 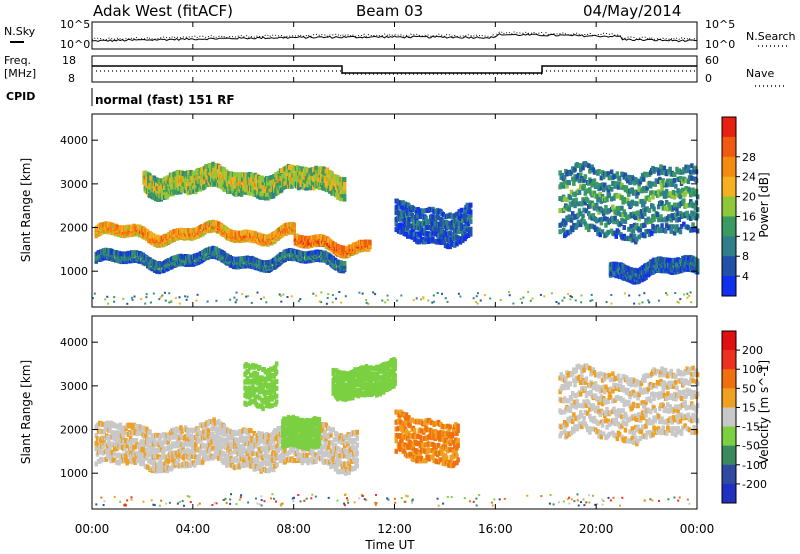 What do you see at coordinates (720, 24) in the screenshot?
I see `noise-axis-right-top: 10^5` at bounding box center [720, 24].